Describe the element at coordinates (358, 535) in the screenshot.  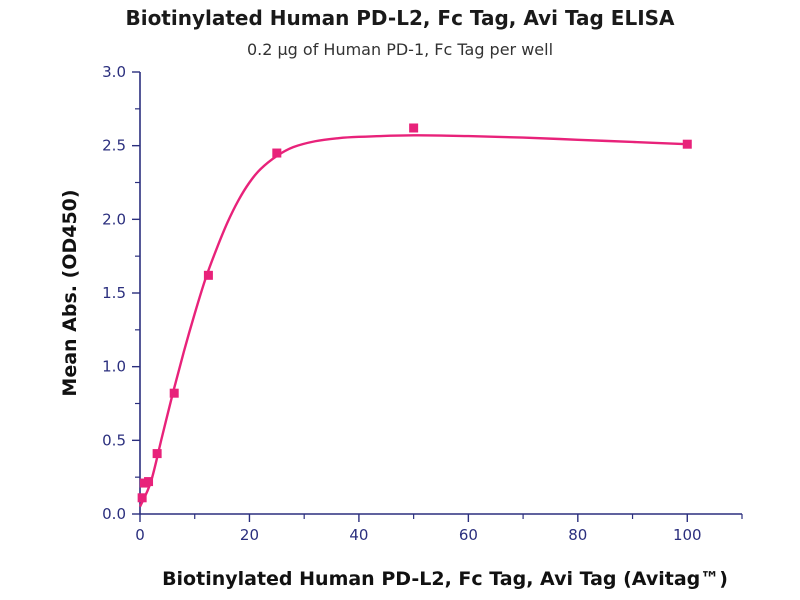
I see `x-tick-label: 40` at that location.